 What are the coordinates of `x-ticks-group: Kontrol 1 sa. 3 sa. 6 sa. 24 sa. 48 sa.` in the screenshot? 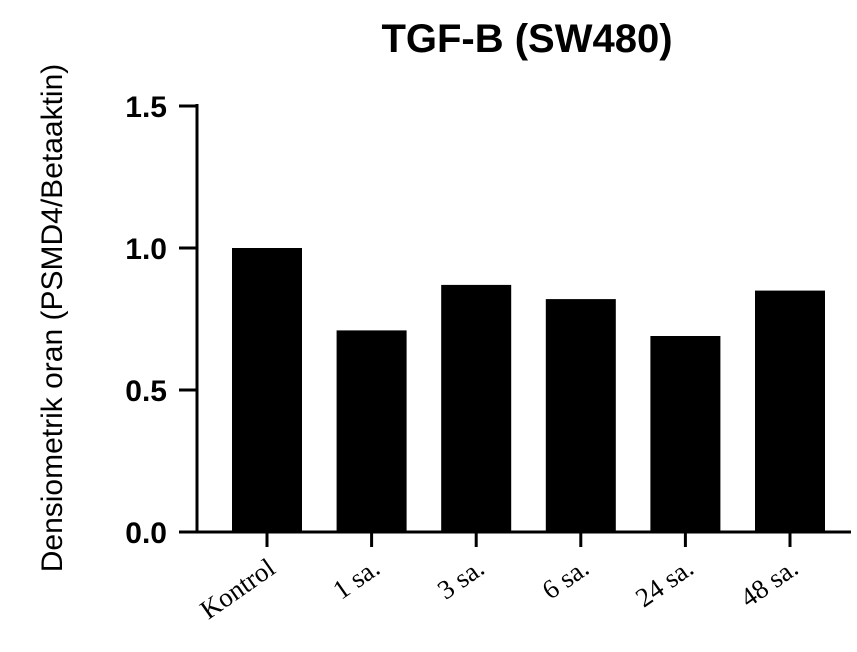 It's located at (498, 578).